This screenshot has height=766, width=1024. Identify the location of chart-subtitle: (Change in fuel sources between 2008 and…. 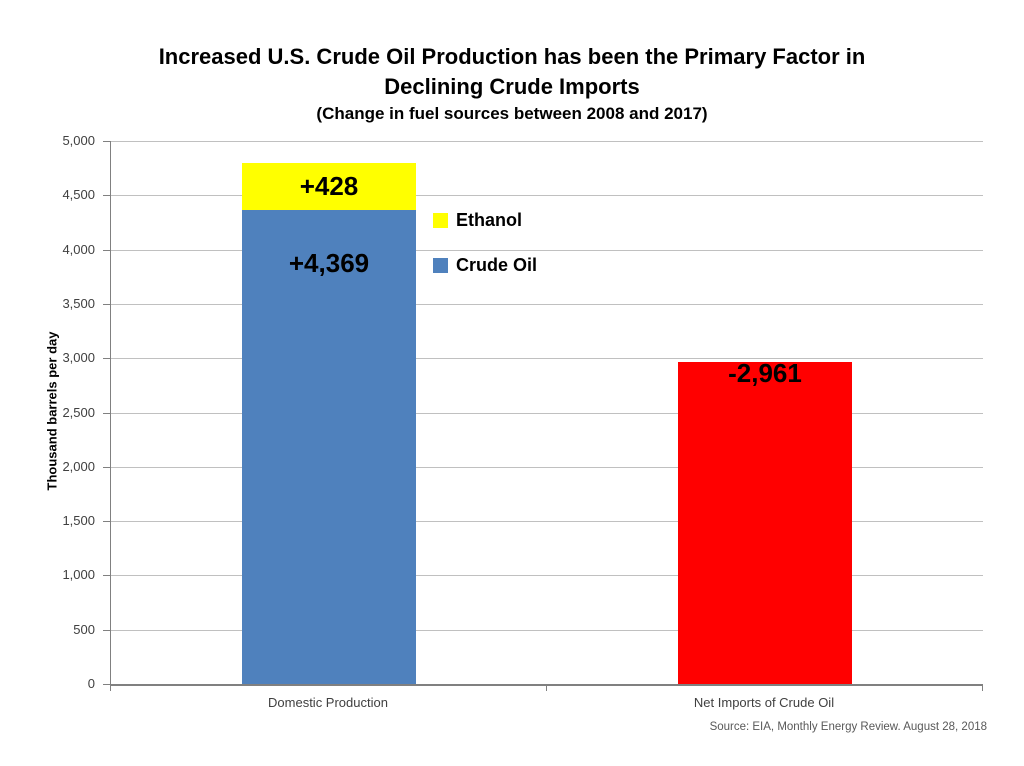
(512, 113).